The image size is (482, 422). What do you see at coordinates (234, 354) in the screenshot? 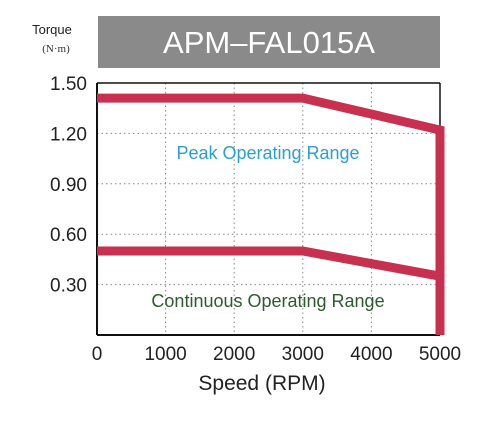
I see `x-tick-label: 2000` at bounding box center [234, 354].